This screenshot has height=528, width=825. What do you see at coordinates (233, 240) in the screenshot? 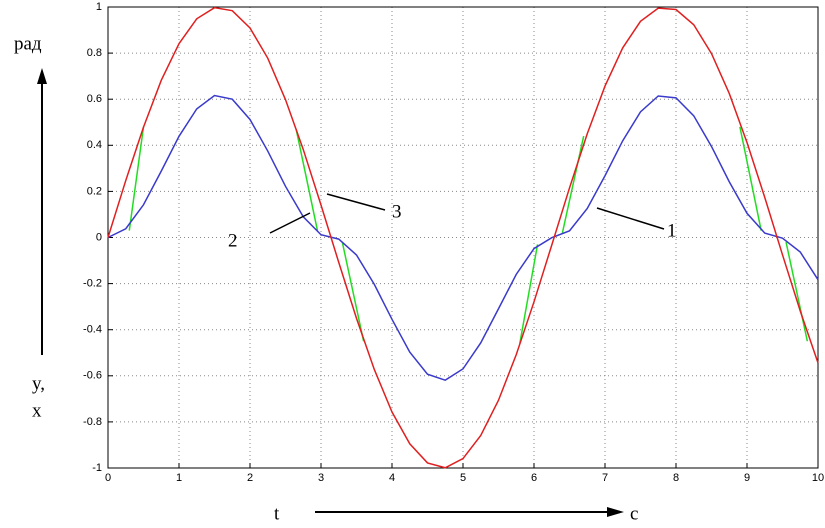
I see `curve-label: 2` at bounding box center [233, 240].